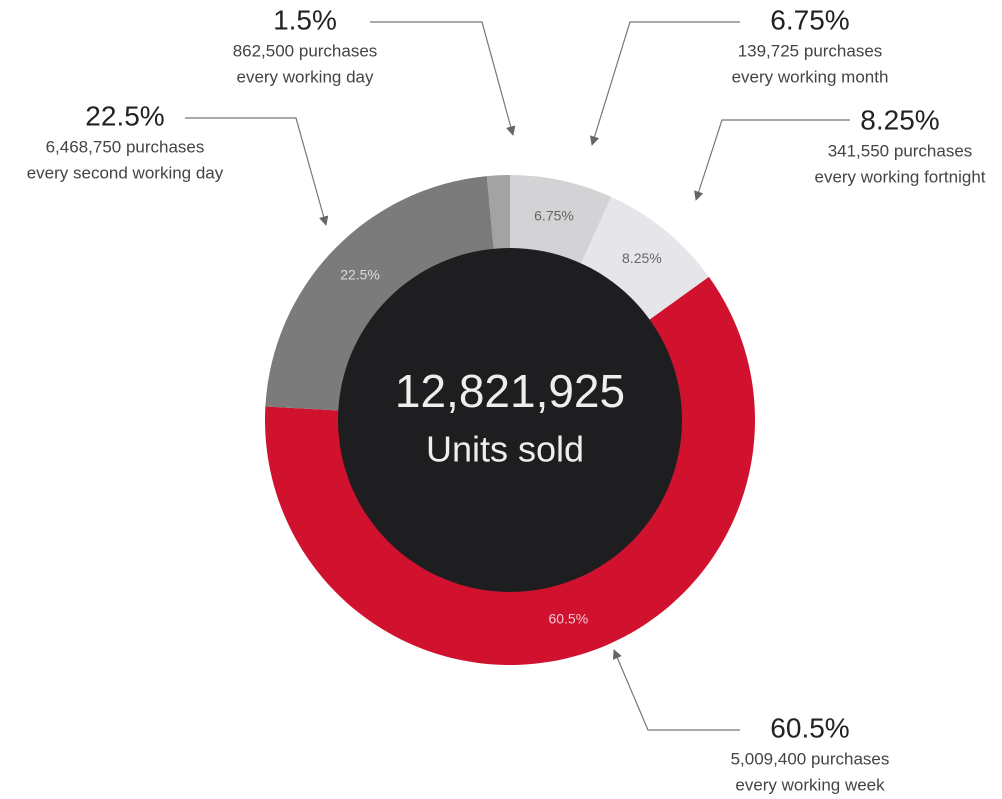 This screenshot has height=799, width=1002. What do you see at coordinates (810, 50) in the screenshot?
I see `callout-detail: 139,725 purchases` at bounding box center [810, 50].